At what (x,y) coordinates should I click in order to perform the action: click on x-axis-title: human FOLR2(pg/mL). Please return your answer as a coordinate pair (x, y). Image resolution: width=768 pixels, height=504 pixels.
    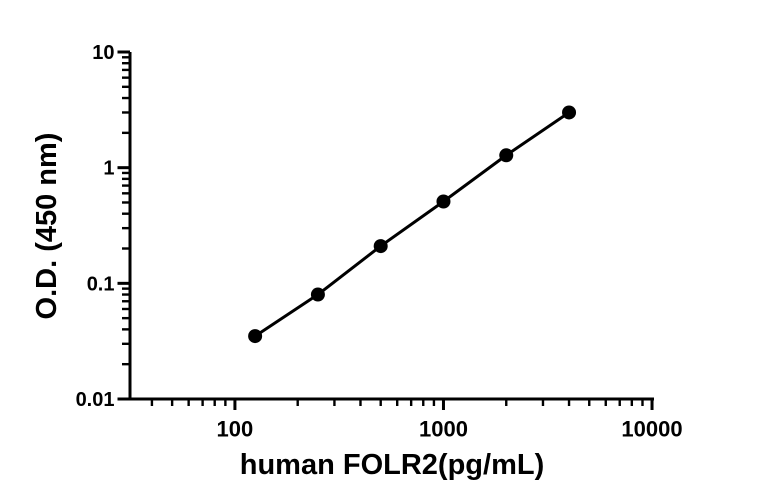
    Looking at the image, I should click on (392, 465).